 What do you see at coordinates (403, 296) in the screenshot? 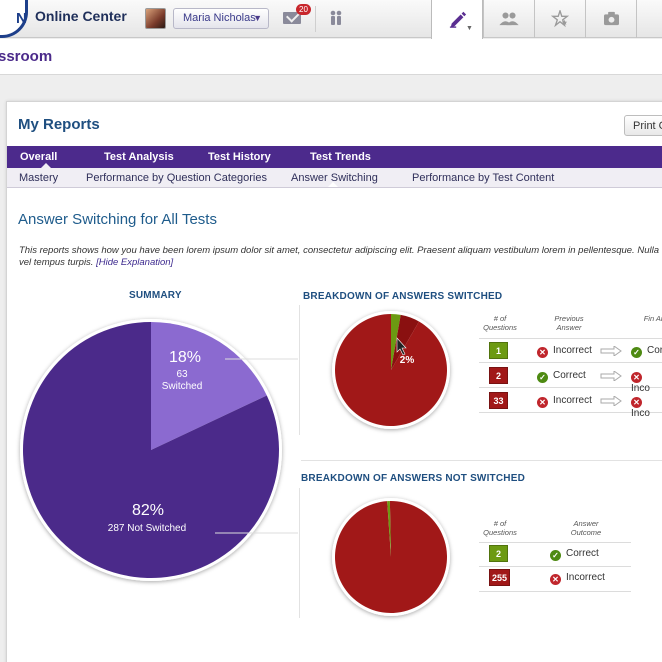
I see `switched-label: BREAKDOWN OF ANSWERS SWITCHED` at bounding box center [403, 296].